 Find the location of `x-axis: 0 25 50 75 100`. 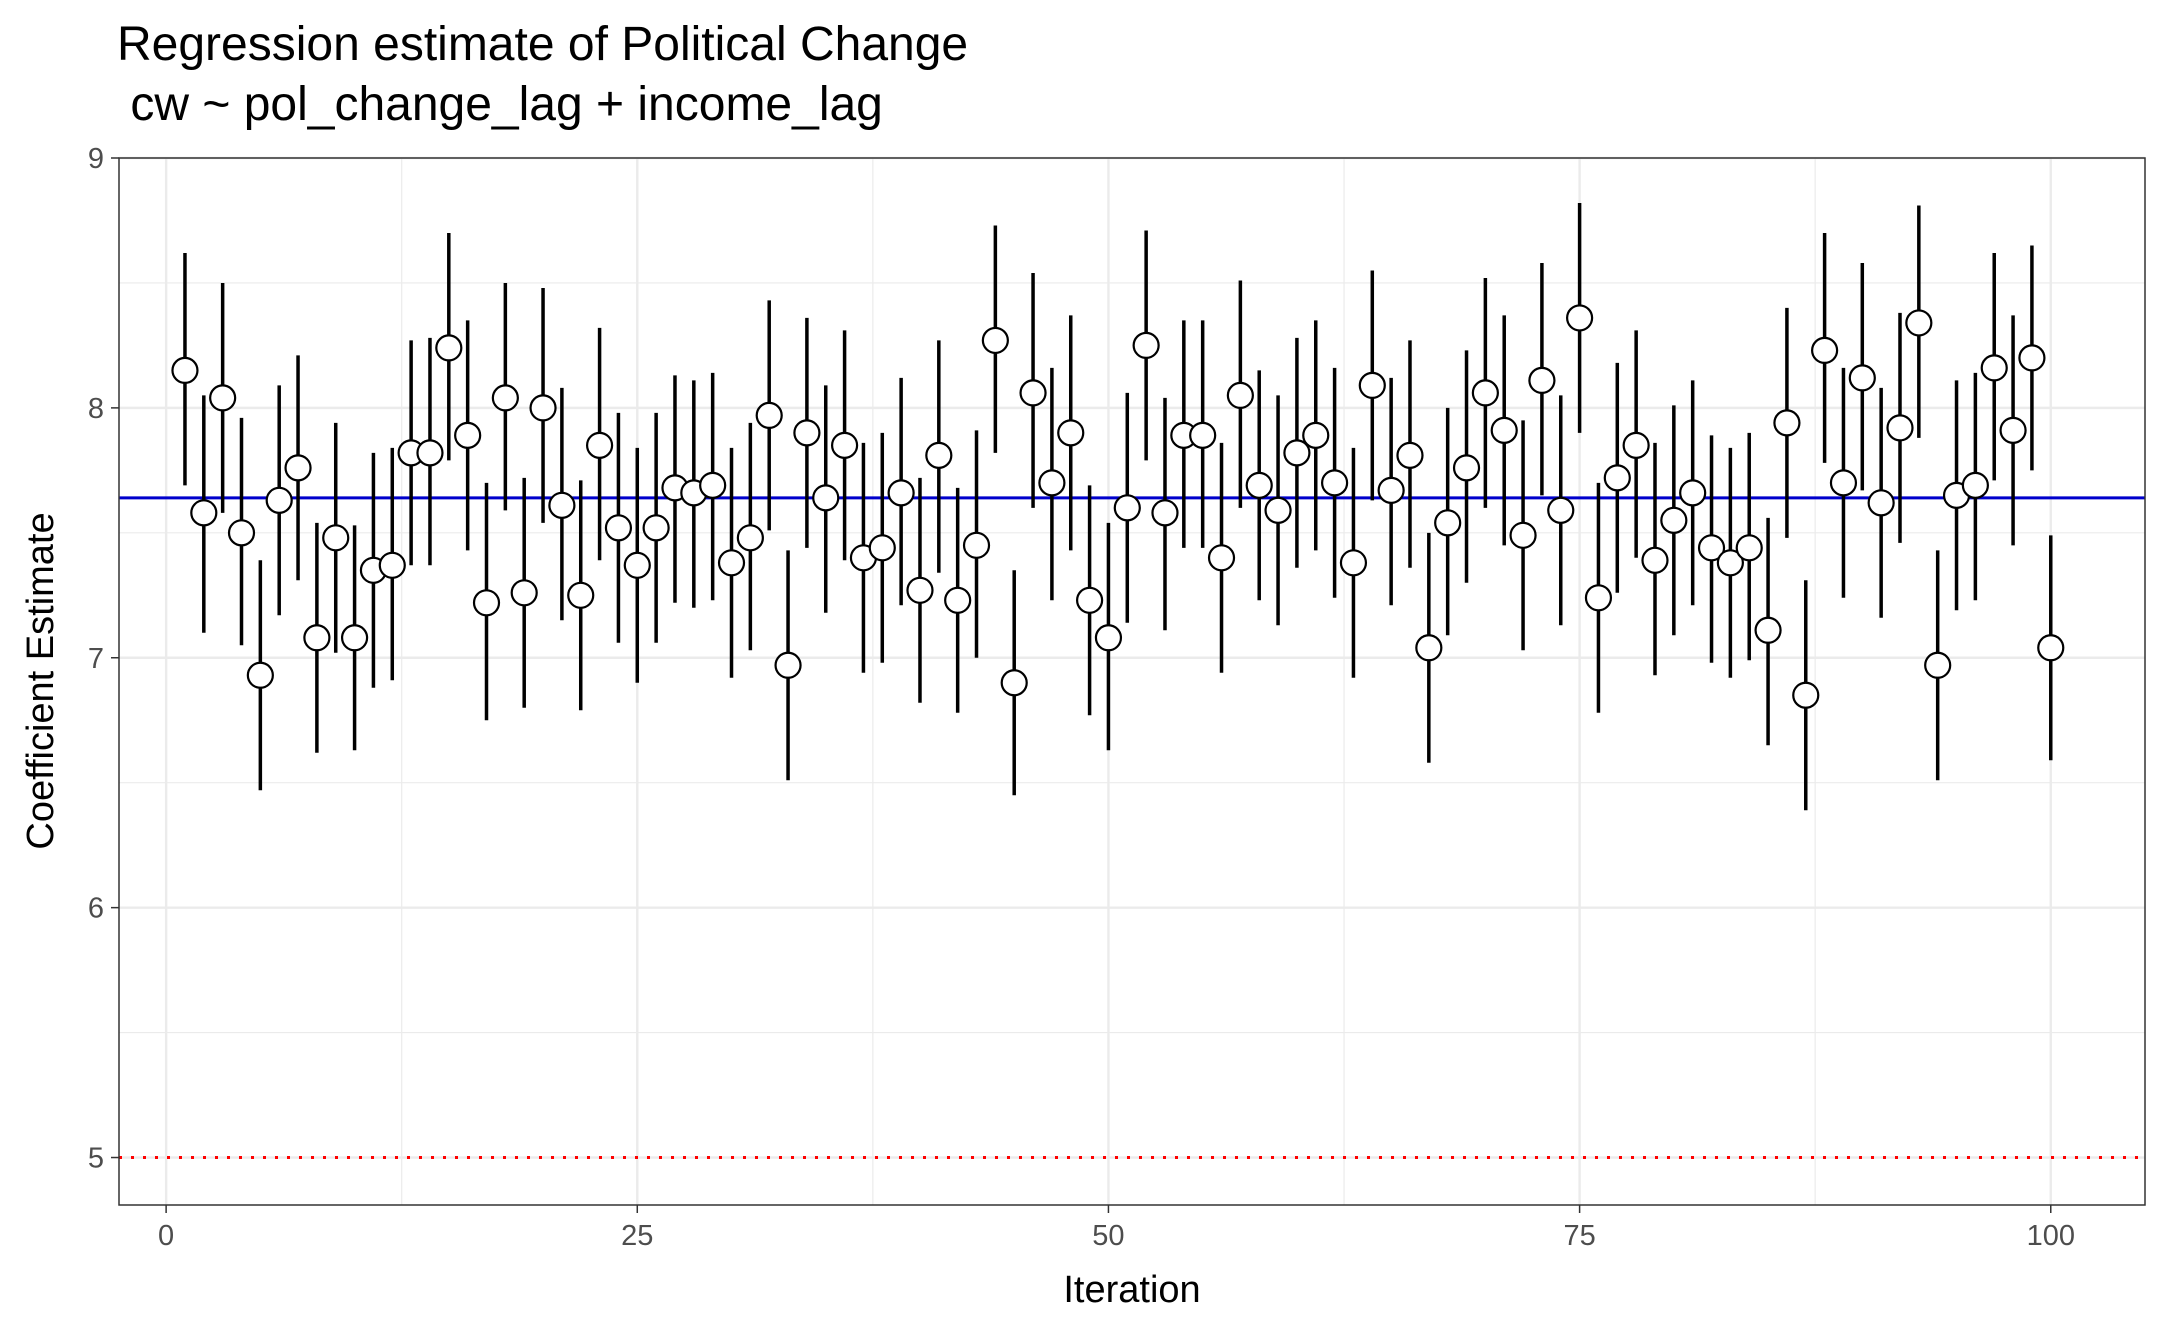

x-axis: 0 25 50 75 100 is located at coordinates (1116, 1228).